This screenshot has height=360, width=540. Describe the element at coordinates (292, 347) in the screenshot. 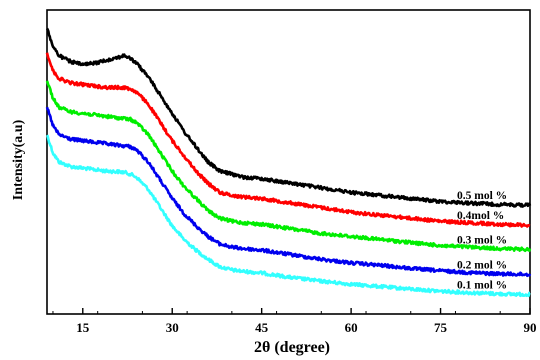

I see `x-axis-title: 2θ (degree)` at that location.